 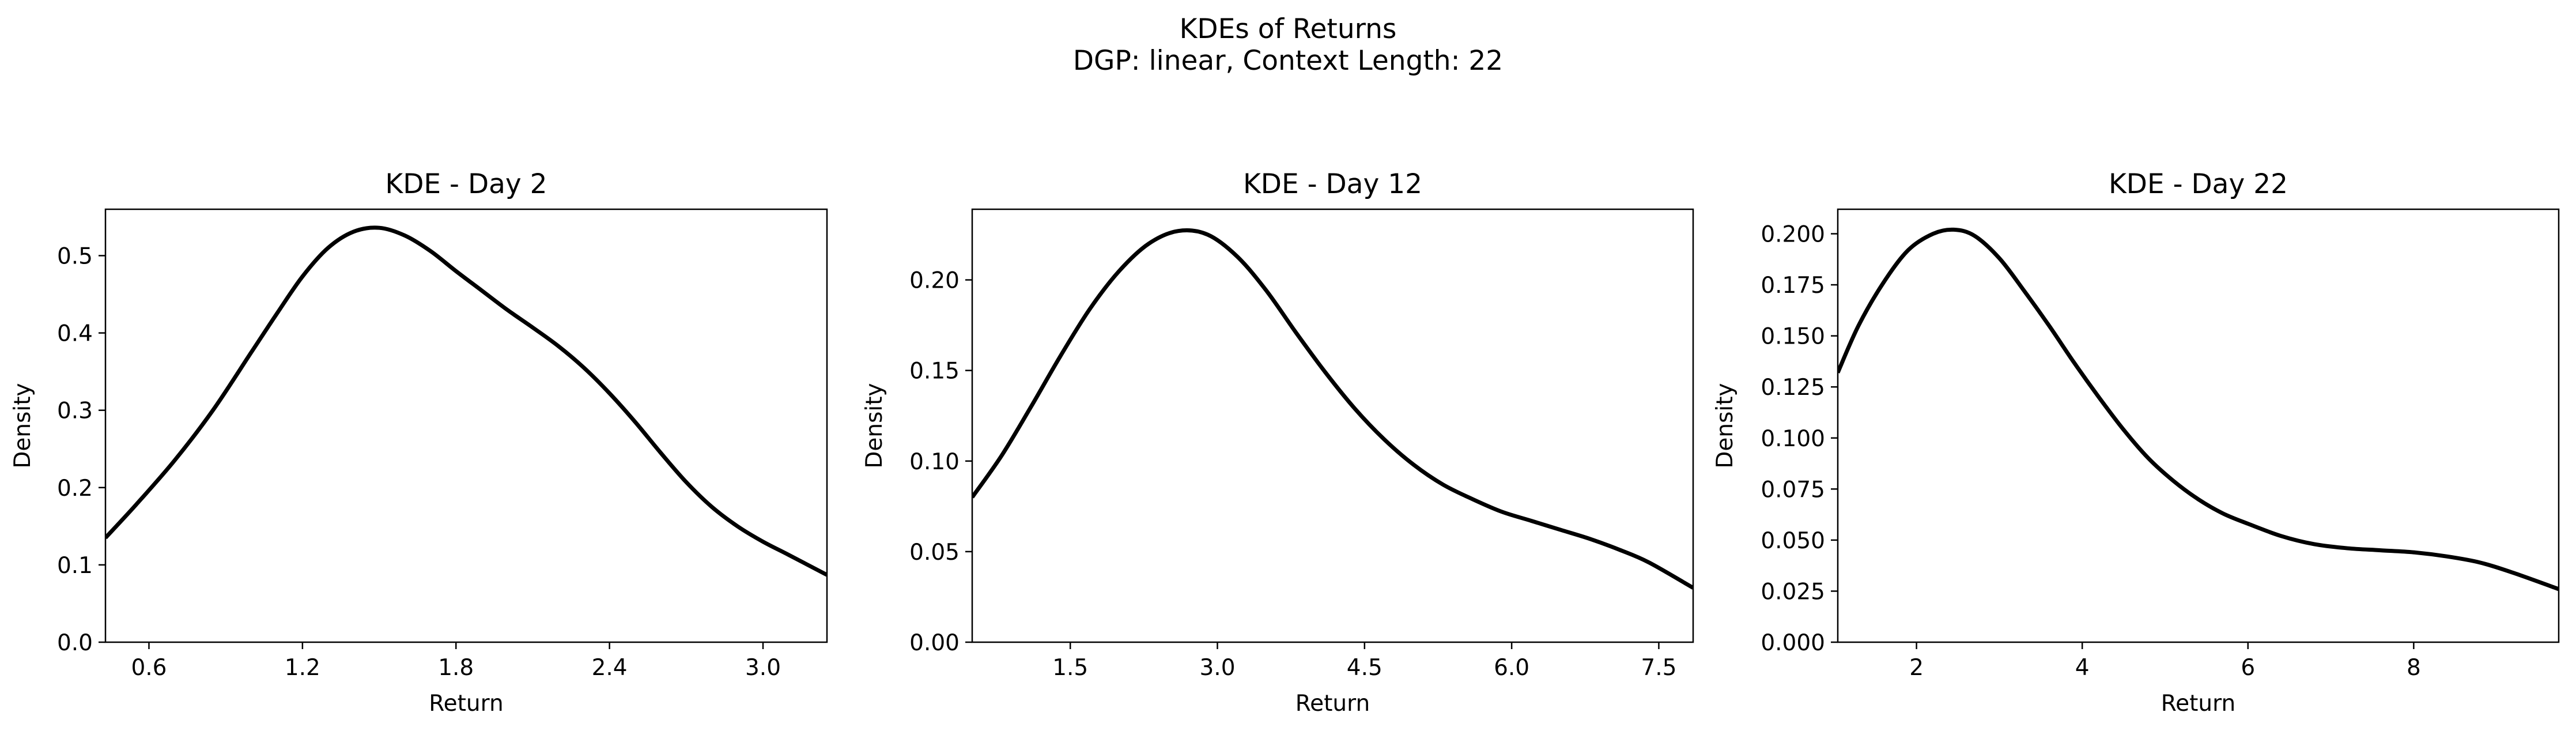 I want to click on figure-title: KDEs of Returns, so click(x=1288, y=29).